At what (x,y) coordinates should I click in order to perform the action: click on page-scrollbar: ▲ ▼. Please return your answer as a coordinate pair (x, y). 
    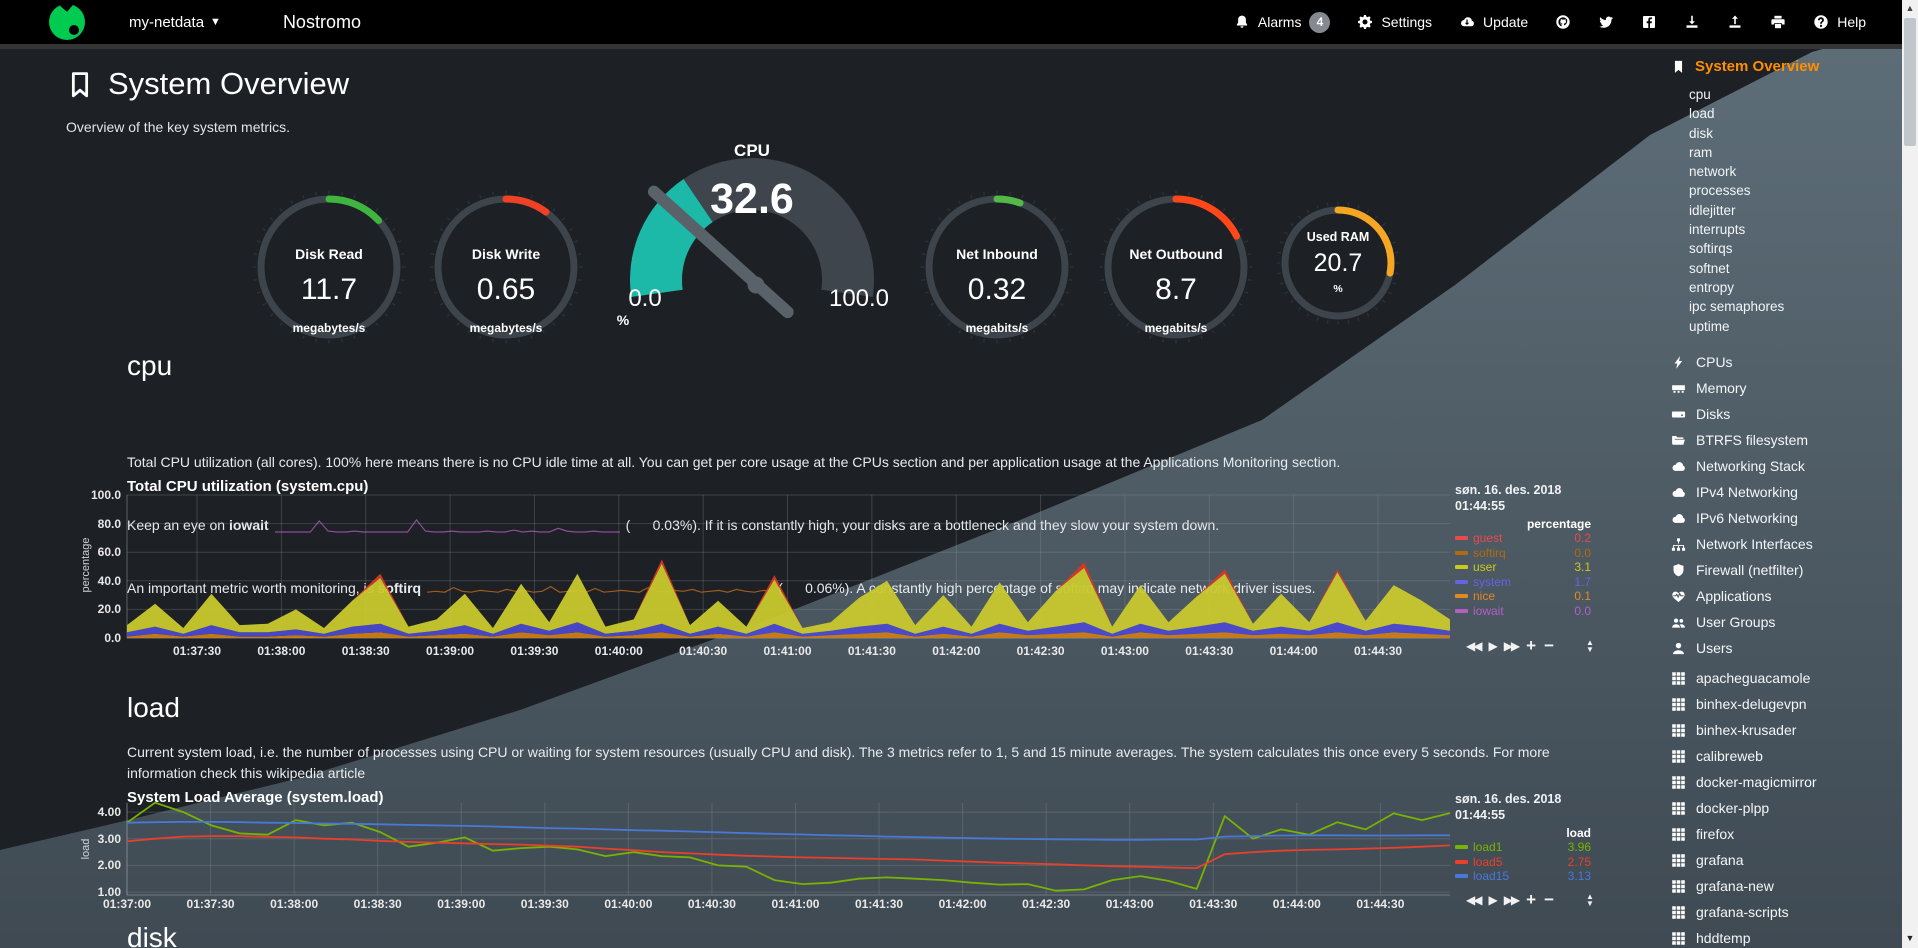
    Looking at the image, I should click on (1910, 474).